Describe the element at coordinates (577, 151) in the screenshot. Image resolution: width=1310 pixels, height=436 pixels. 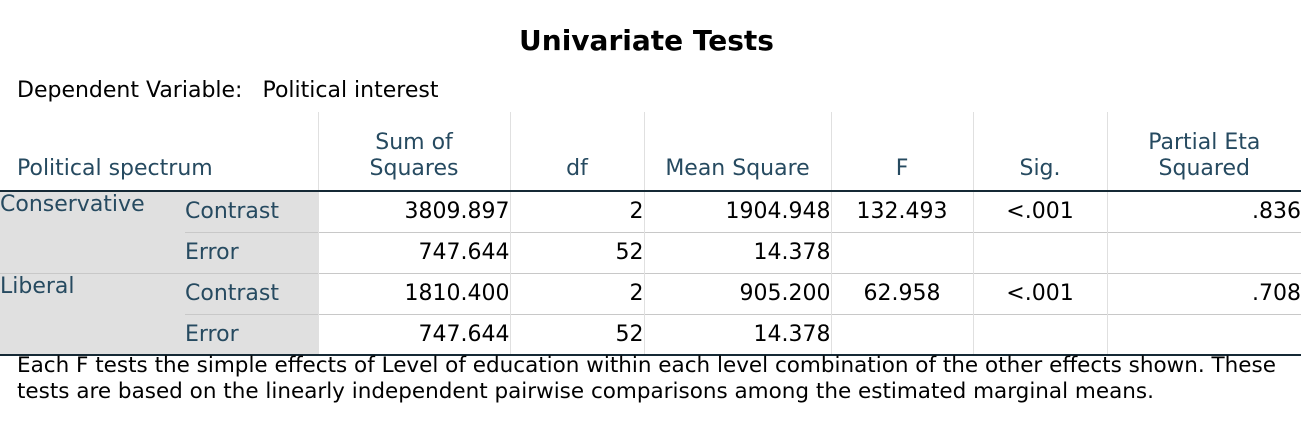
I see `header-df: df` at that location.